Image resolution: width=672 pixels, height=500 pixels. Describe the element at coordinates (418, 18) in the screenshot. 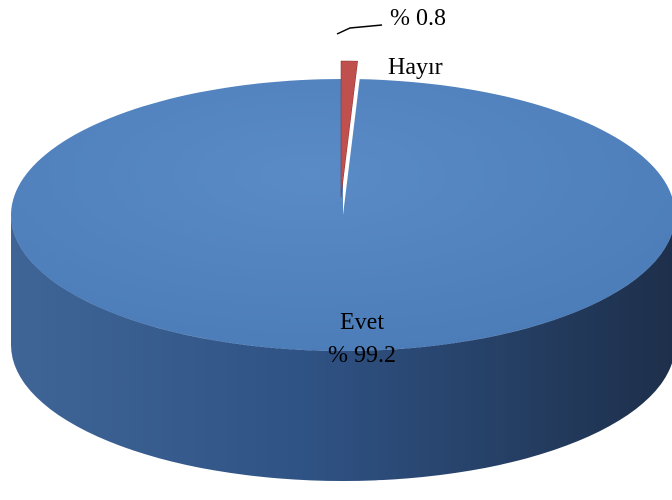

I see `slice-value-label-hayir: % 0.8` at that location.